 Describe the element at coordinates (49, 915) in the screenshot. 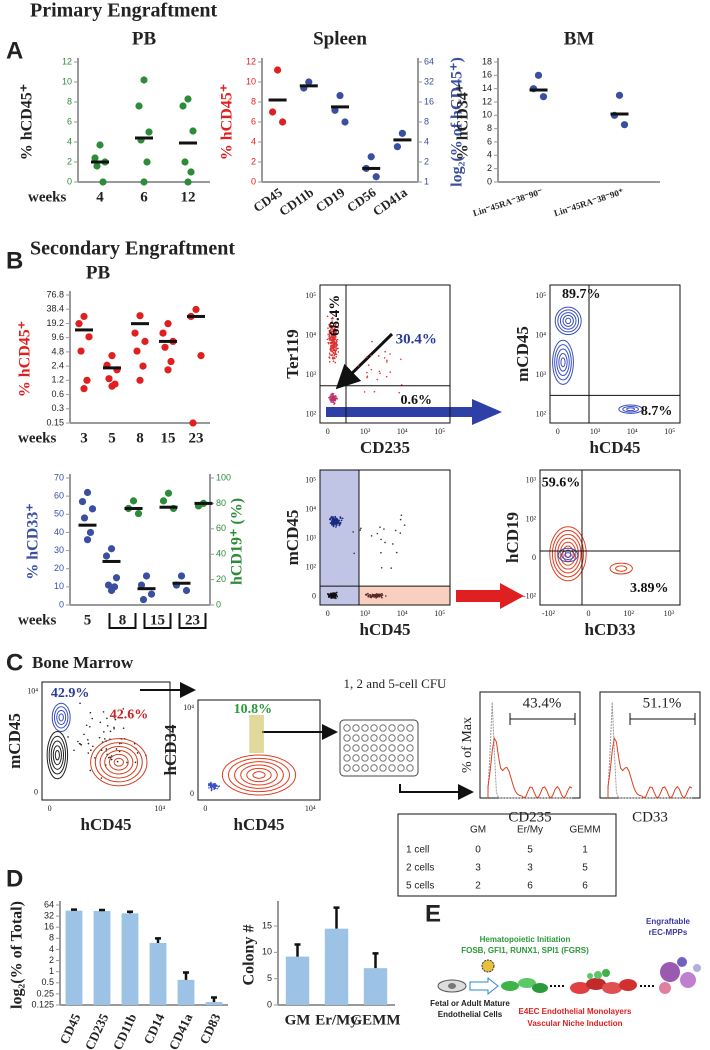

I see `y-tick-label: 32` at that location.